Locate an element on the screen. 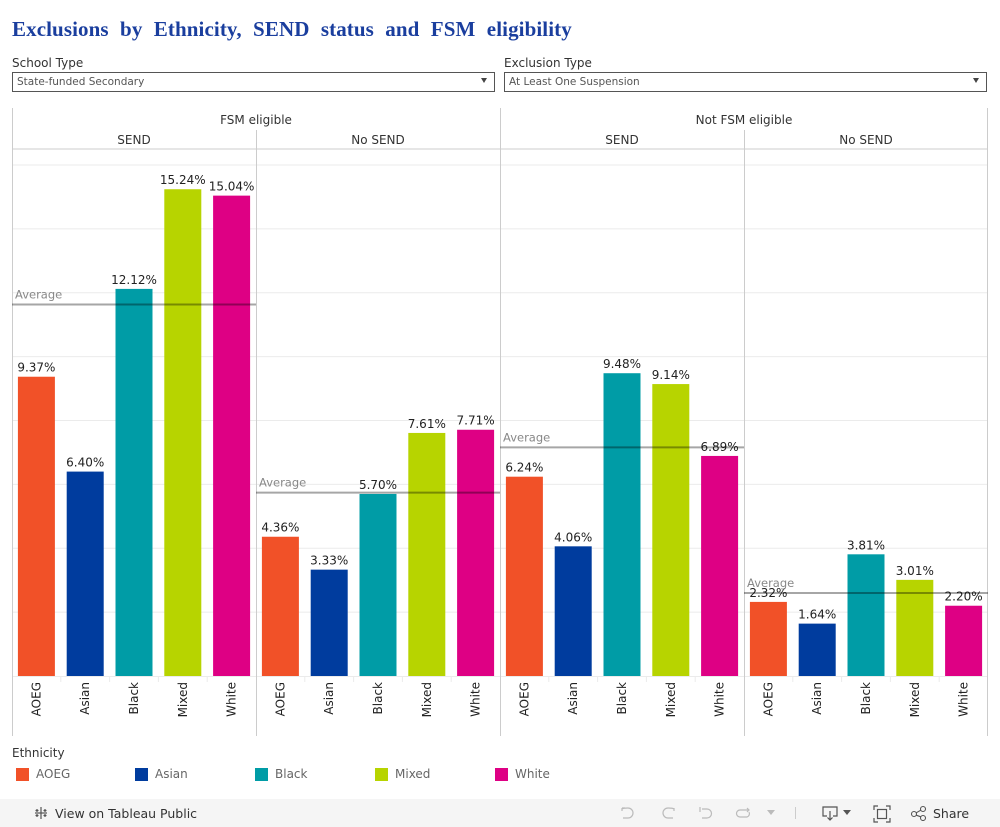  legend-item-asian: Asian is located at coordinates (161, 774).